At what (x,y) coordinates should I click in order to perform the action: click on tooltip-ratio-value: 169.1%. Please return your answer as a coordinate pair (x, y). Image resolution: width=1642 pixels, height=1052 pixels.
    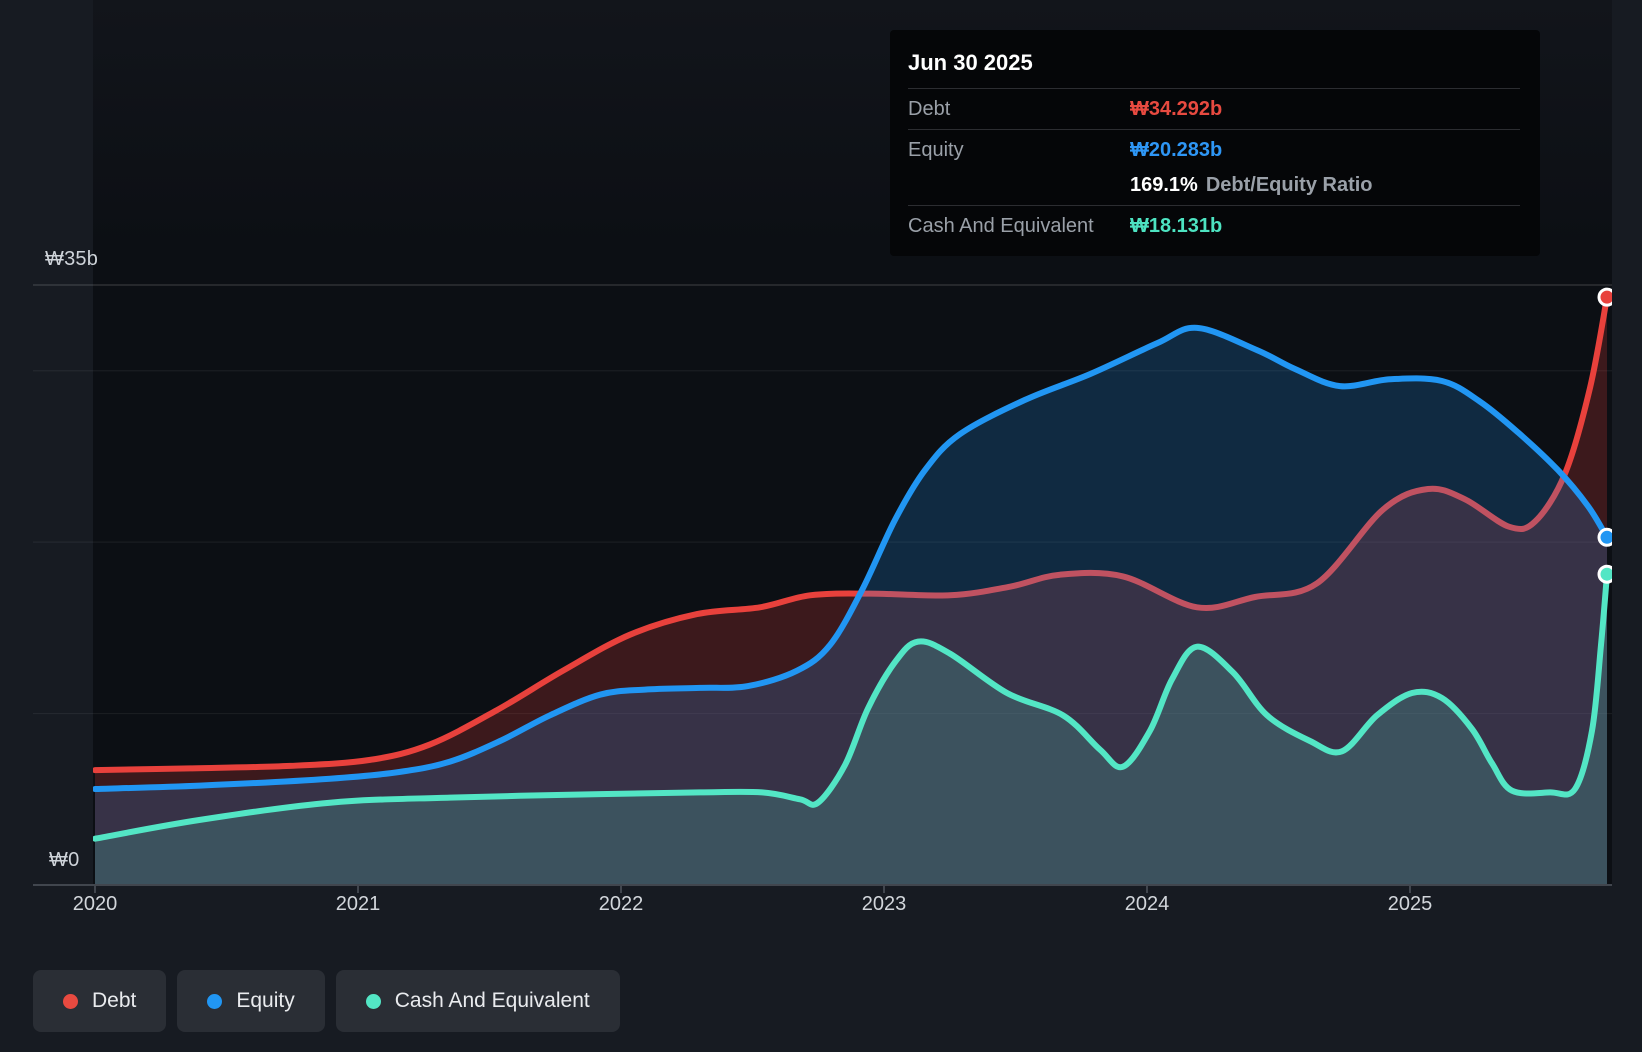
    Looking at the image, I should click on (1164, 184).